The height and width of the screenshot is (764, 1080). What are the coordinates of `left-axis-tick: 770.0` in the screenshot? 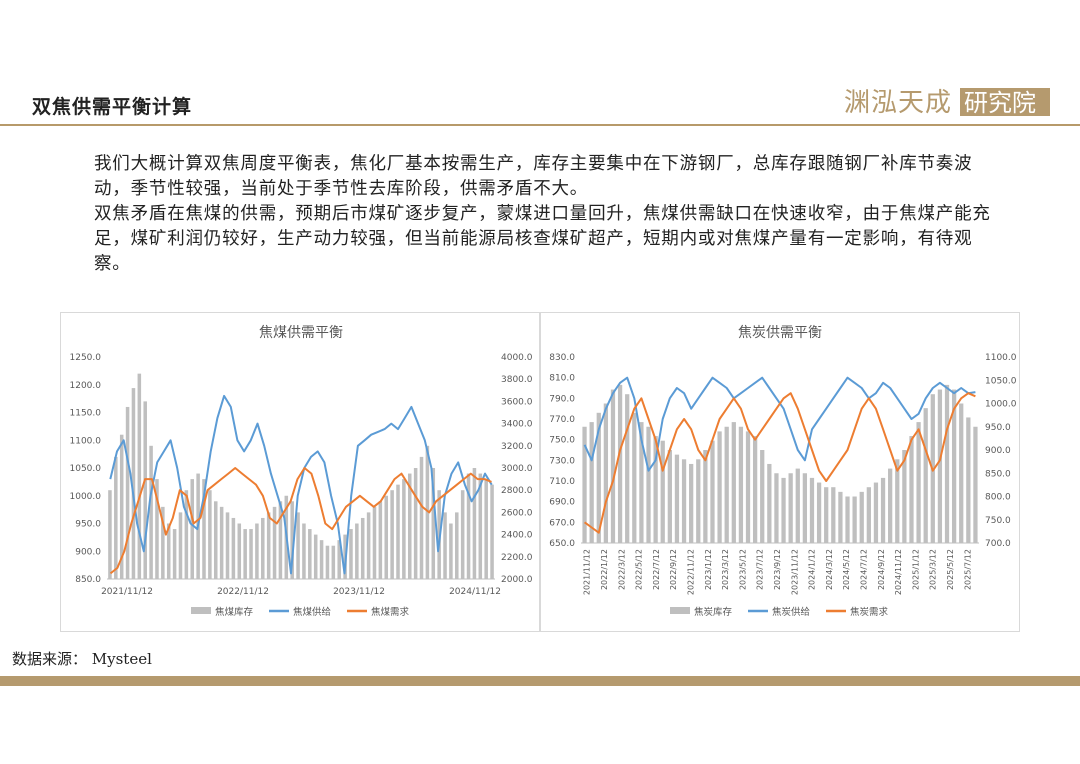 It's located at (562, 420).